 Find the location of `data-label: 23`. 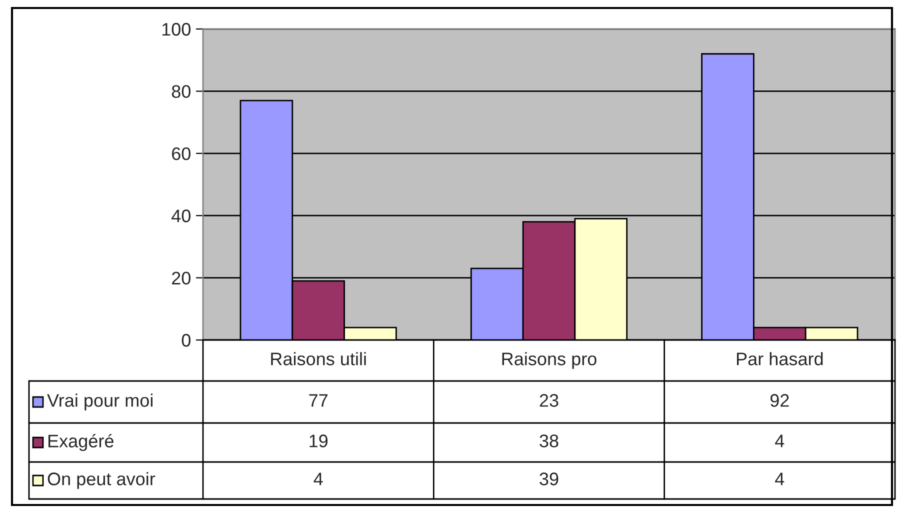

data-label: 23 is located at coordinates (549, 400).